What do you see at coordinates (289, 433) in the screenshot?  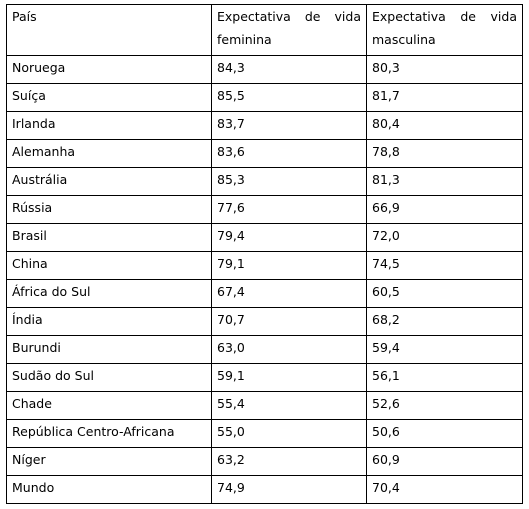 I see `value-cell: 55,0` at bounding box center [289, 433].